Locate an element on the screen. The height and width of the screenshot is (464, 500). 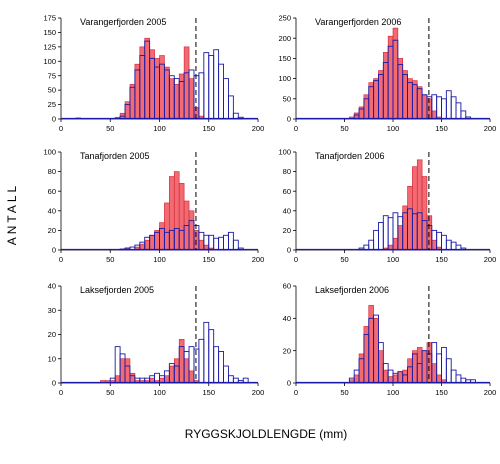
x-axis-label: RYGGSKJOLDLENGDE (mm) is located at coordinates (266, 434).